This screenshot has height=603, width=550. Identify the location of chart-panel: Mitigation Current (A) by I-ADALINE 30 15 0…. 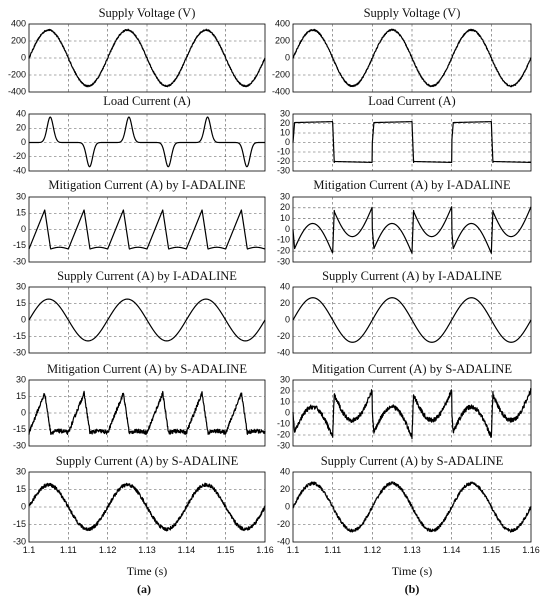
(139, 222).